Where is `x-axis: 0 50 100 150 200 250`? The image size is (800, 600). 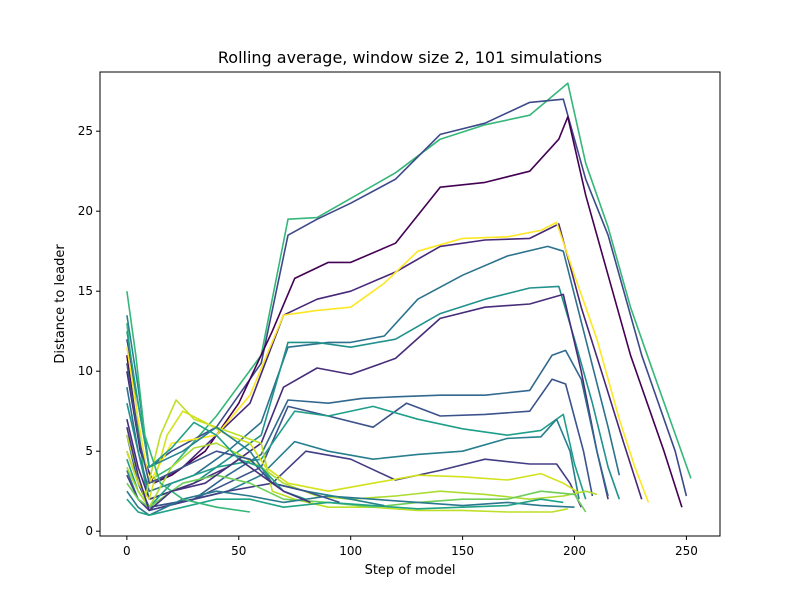
x-axis: 0 50 100 150 200 250 is located at coordinates (410, 547).